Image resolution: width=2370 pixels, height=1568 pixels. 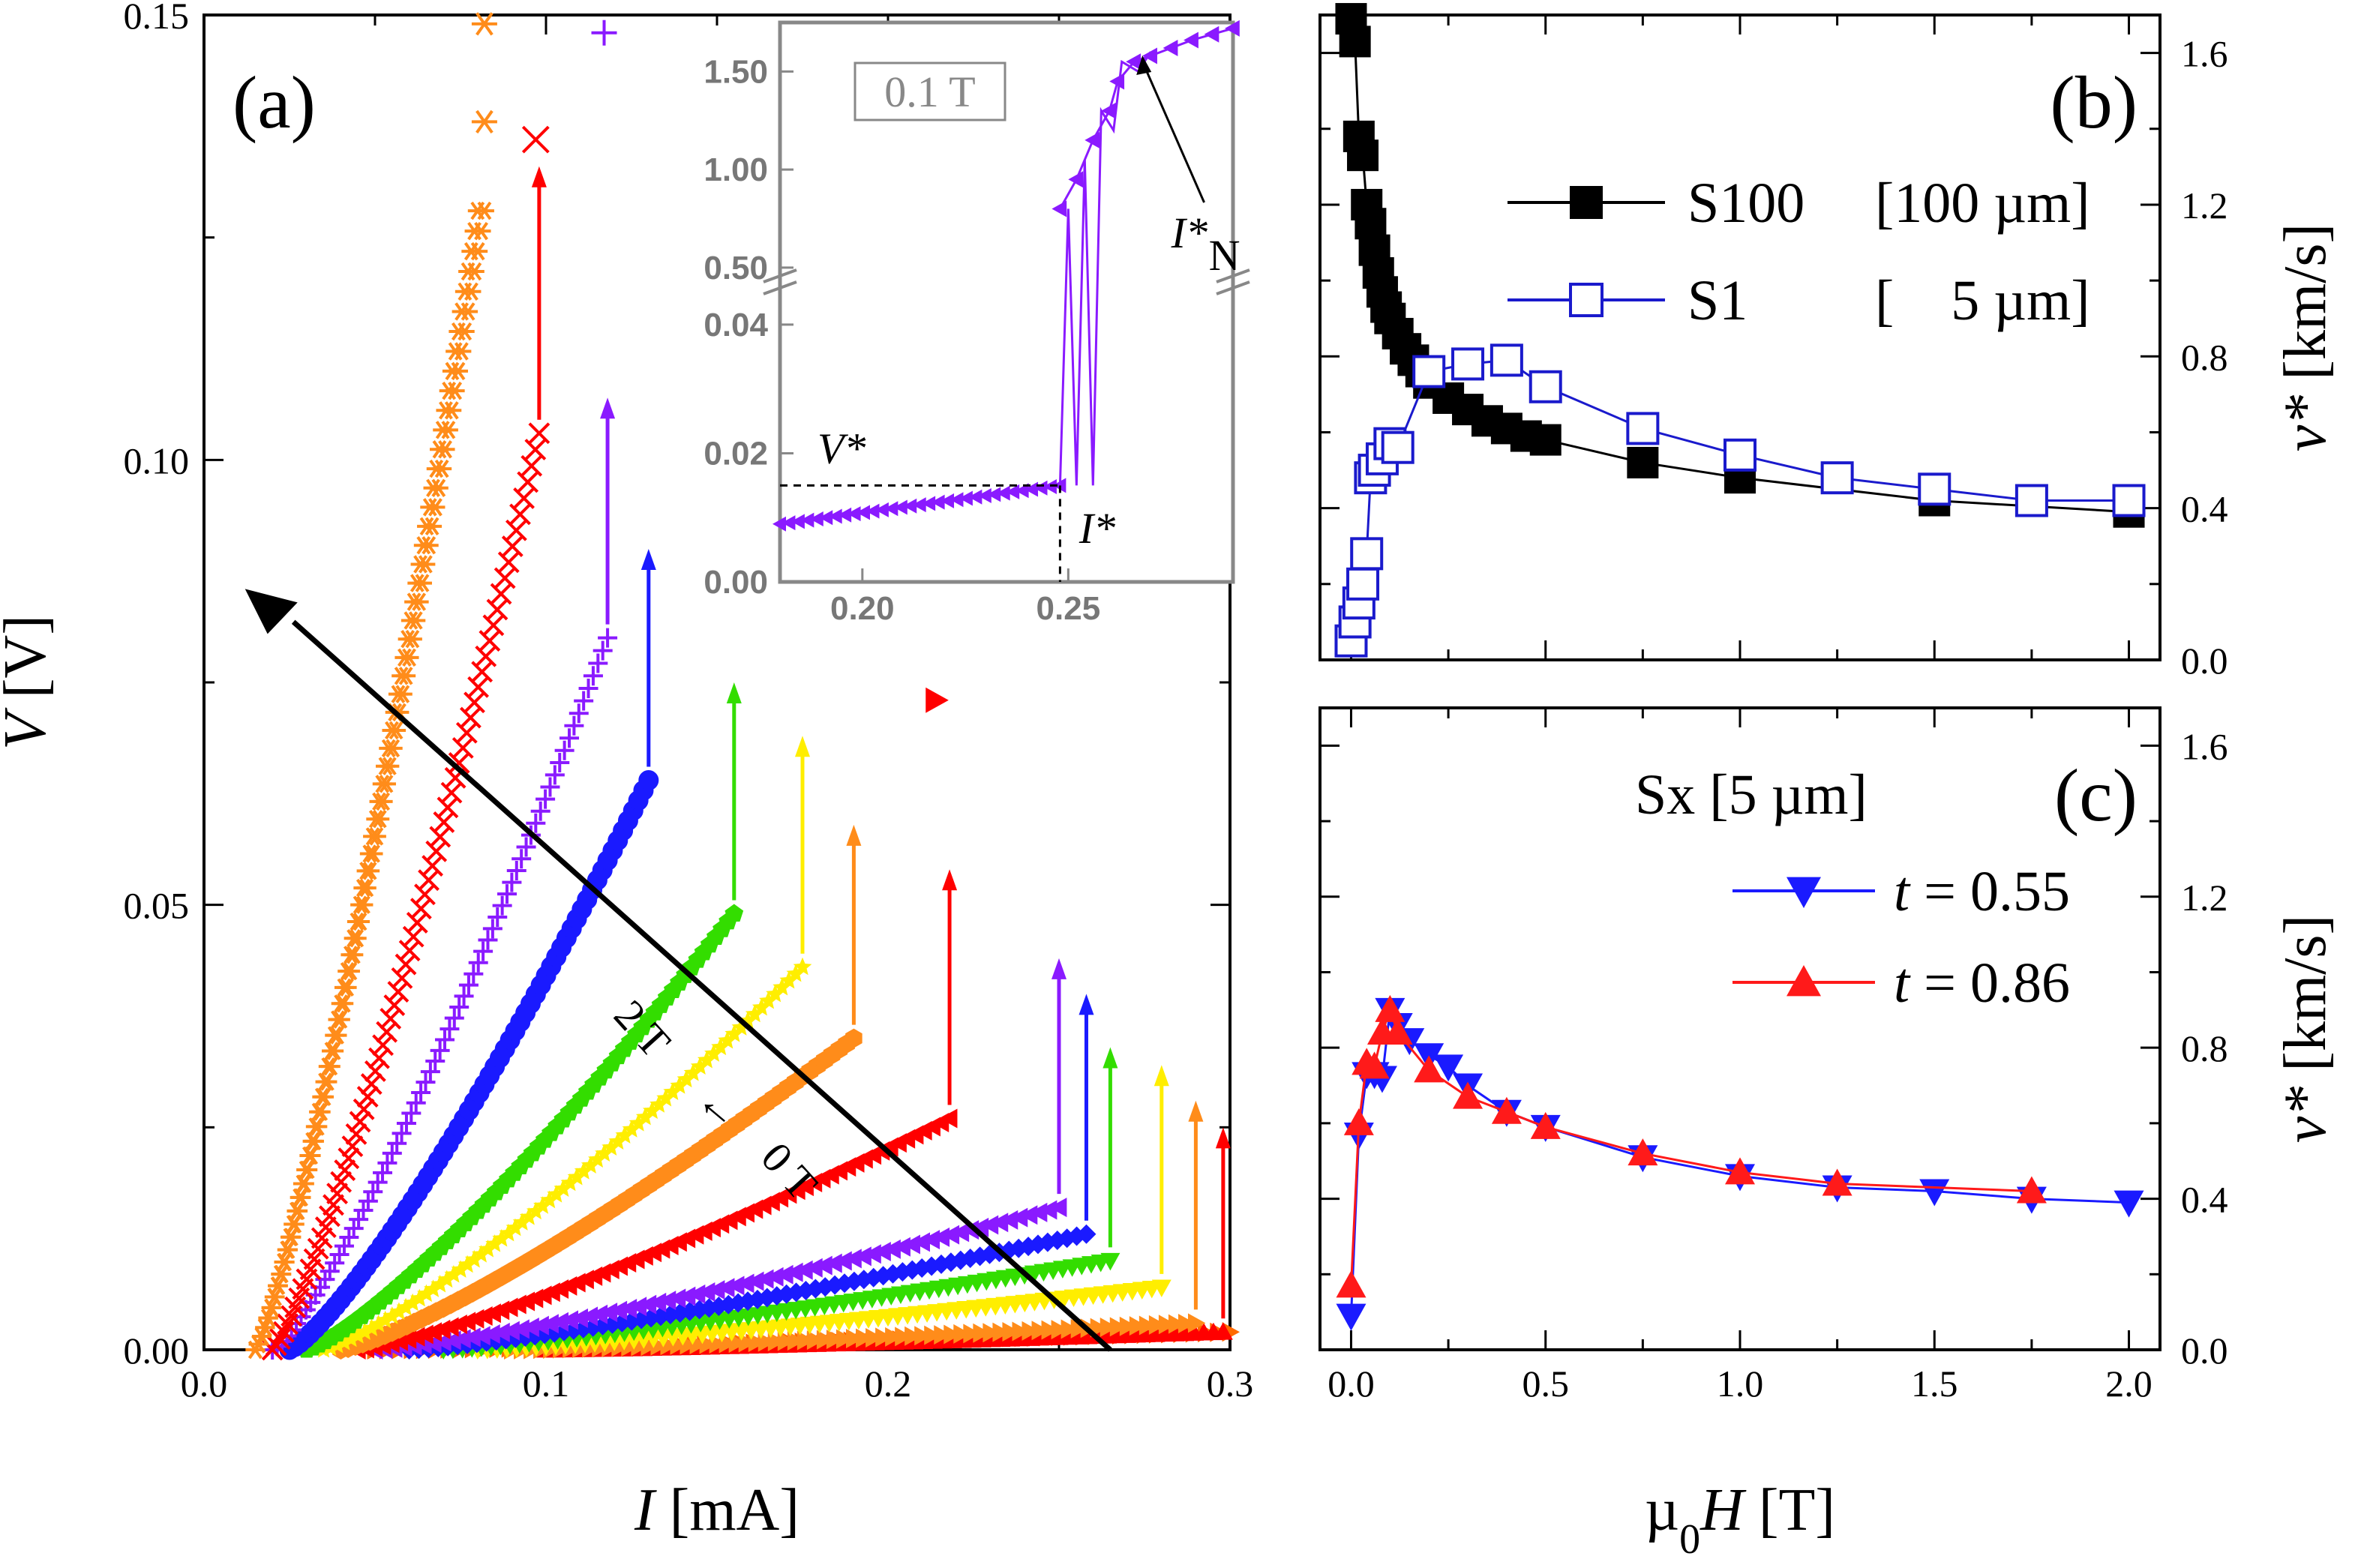 What do you see at coordinates (1224, 256) in the screenshot?
I see `i-n-star-subscript: N` at bounding box center [1224, 256].